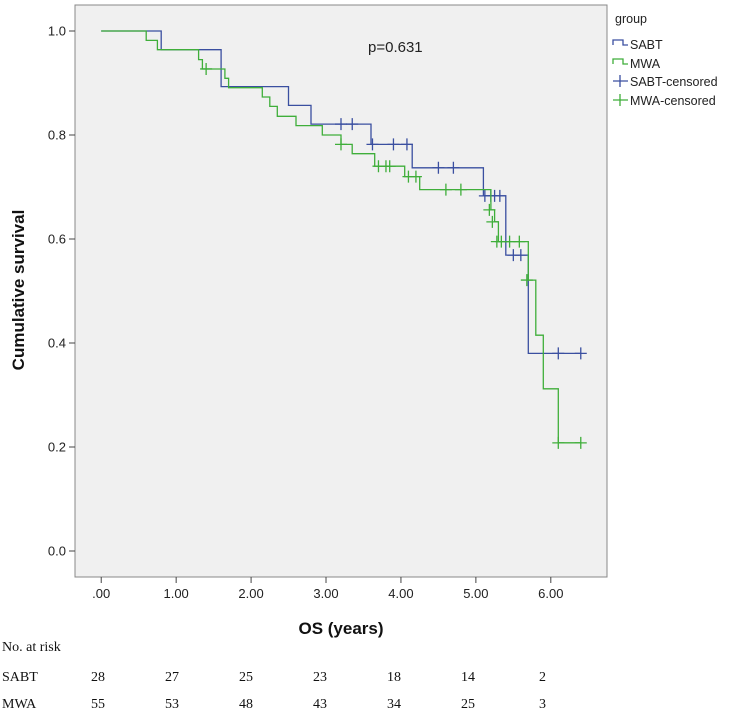  I want to click on risk-cell: 3, so click(542, 704).